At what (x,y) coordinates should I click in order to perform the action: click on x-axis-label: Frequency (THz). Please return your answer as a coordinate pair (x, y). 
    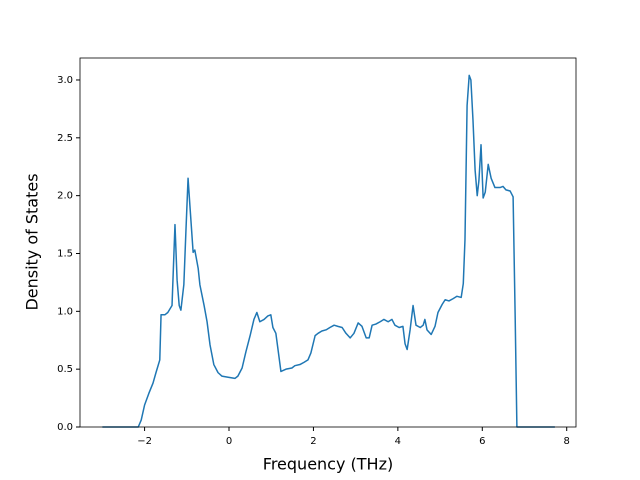
    Looking at the image, I should click on (328, 464).